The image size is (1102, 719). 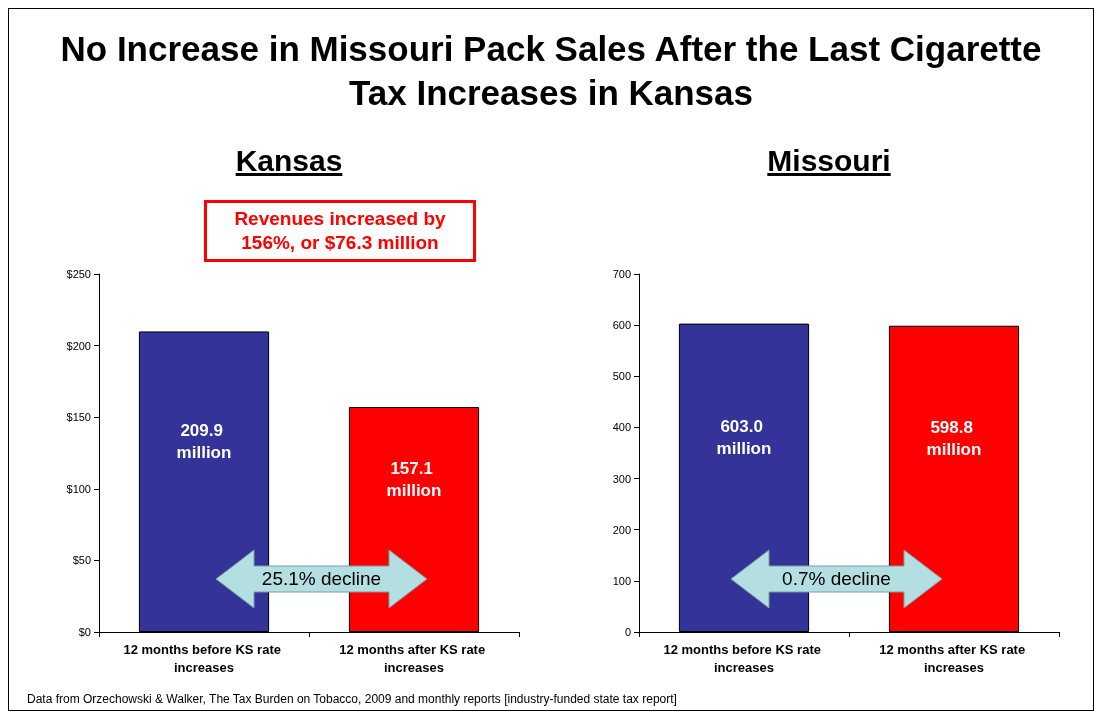 What do you see at coordinates (621, 325) in the screenshot?
I see `y-tick-label: 600` at bounding box center [621, 325].